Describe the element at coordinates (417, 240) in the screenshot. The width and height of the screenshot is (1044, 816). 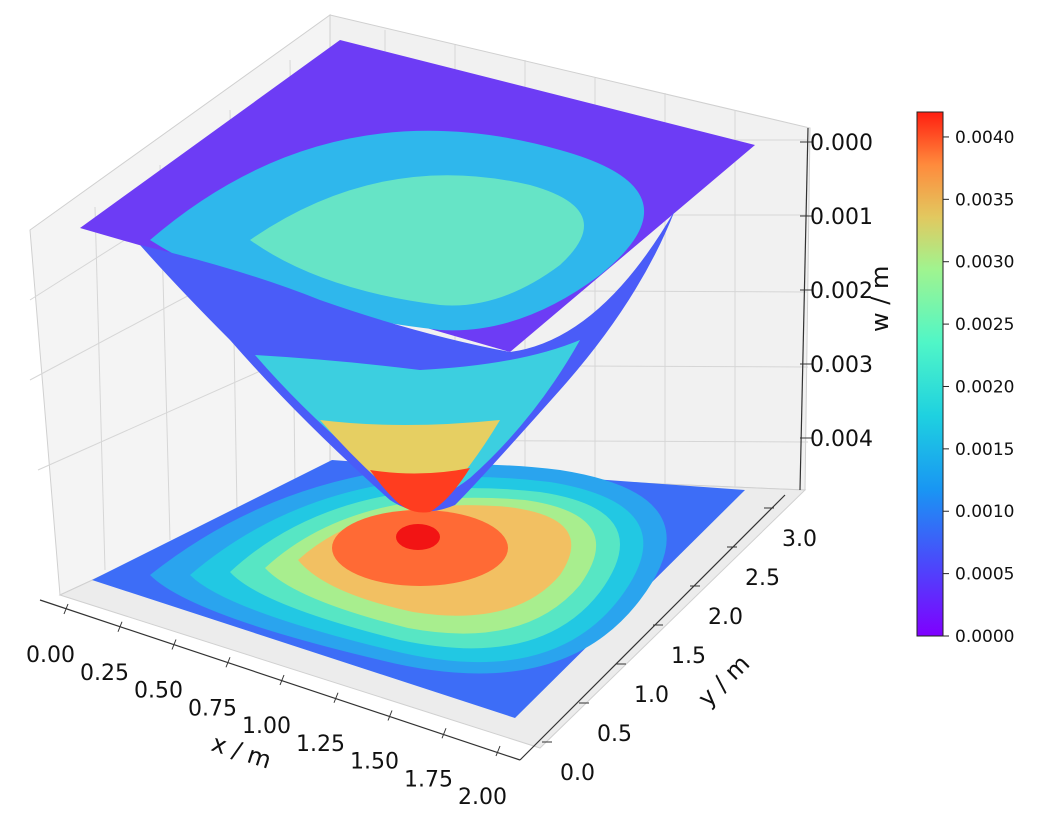
I see `surface-top-core` at that location.